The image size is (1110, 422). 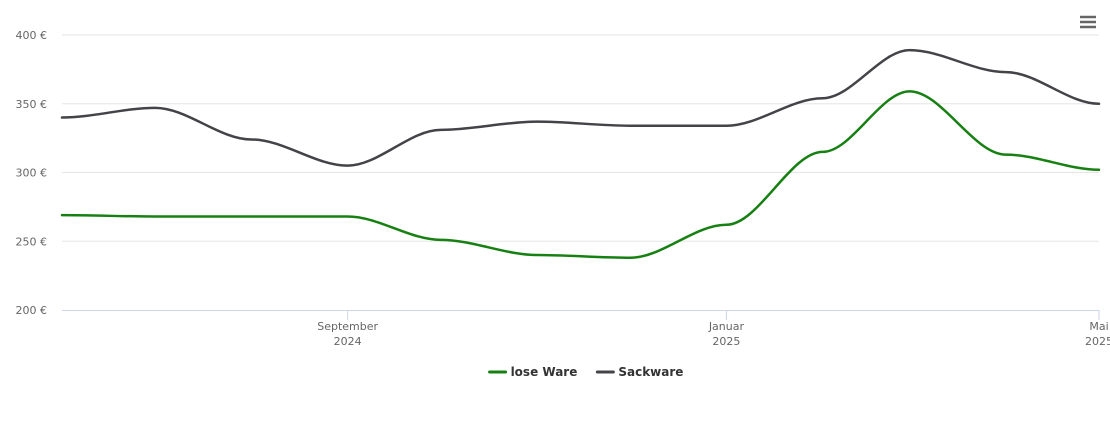 I want to click on legend-label: Sackware, so click(x=650, y=372).